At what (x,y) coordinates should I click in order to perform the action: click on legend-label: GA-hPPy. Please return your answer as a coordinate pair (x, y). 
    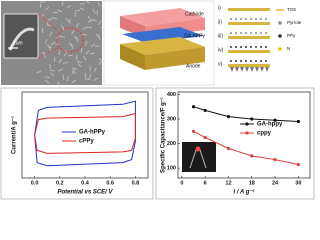
    Looking at the image, I should click on (92, 133).